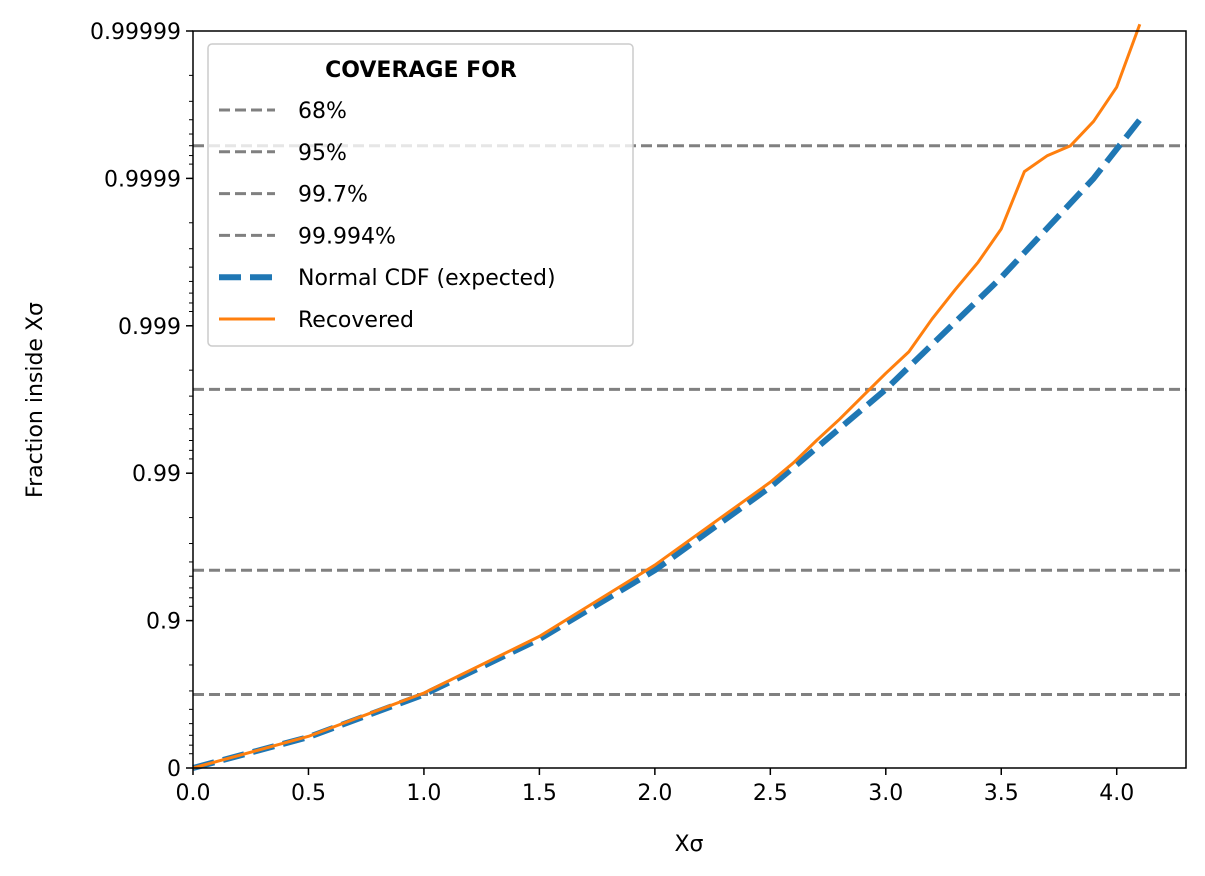 This screenshot has width=1205, height=876. I want to click on y-tick-label: 0.99999, so click(135, 32).